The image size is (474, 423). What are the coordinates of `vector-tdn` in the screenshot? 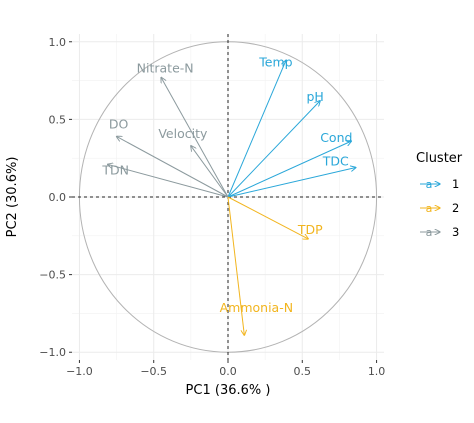 It's located at (168, 181).